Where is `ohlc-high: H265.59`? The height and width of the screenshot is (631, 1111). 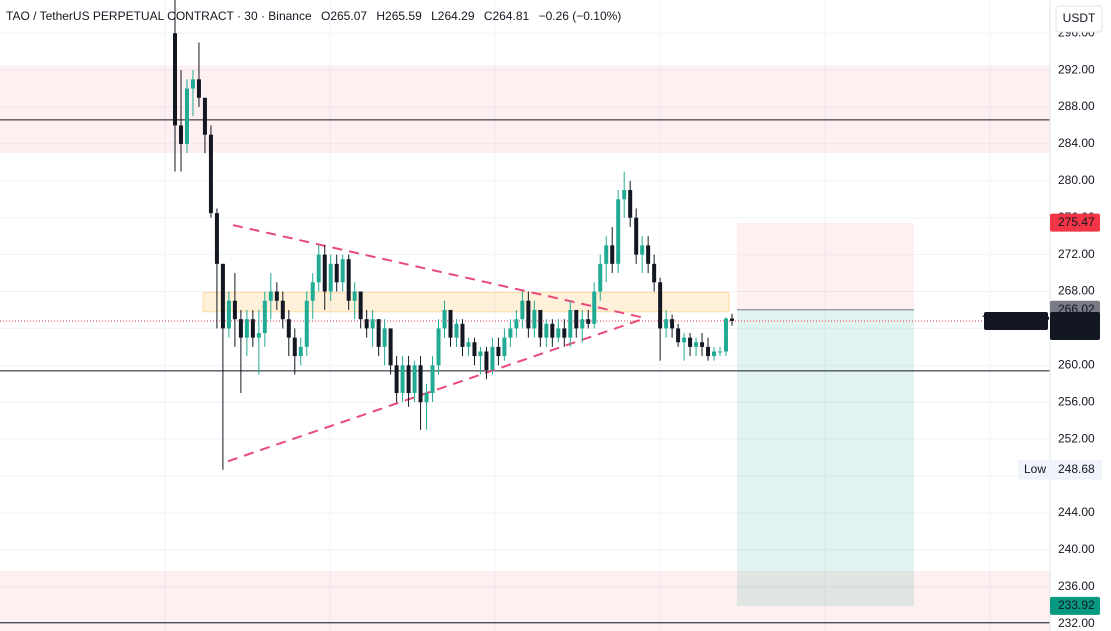
ohlc-high: H265.59 is located at coordinates (399, 16).